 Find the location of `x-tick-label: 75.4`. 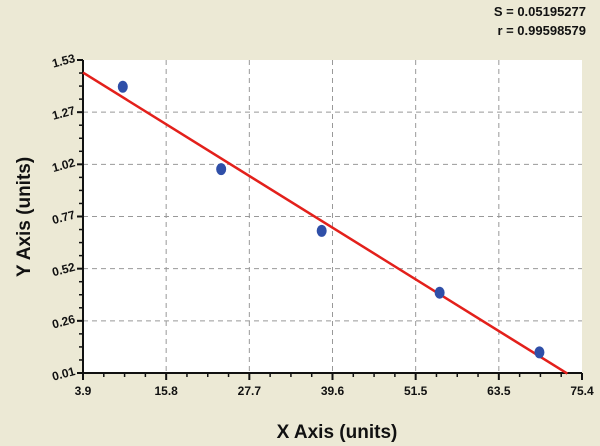

x-tick-label: 75.4 is located at coordinates (582, 391).